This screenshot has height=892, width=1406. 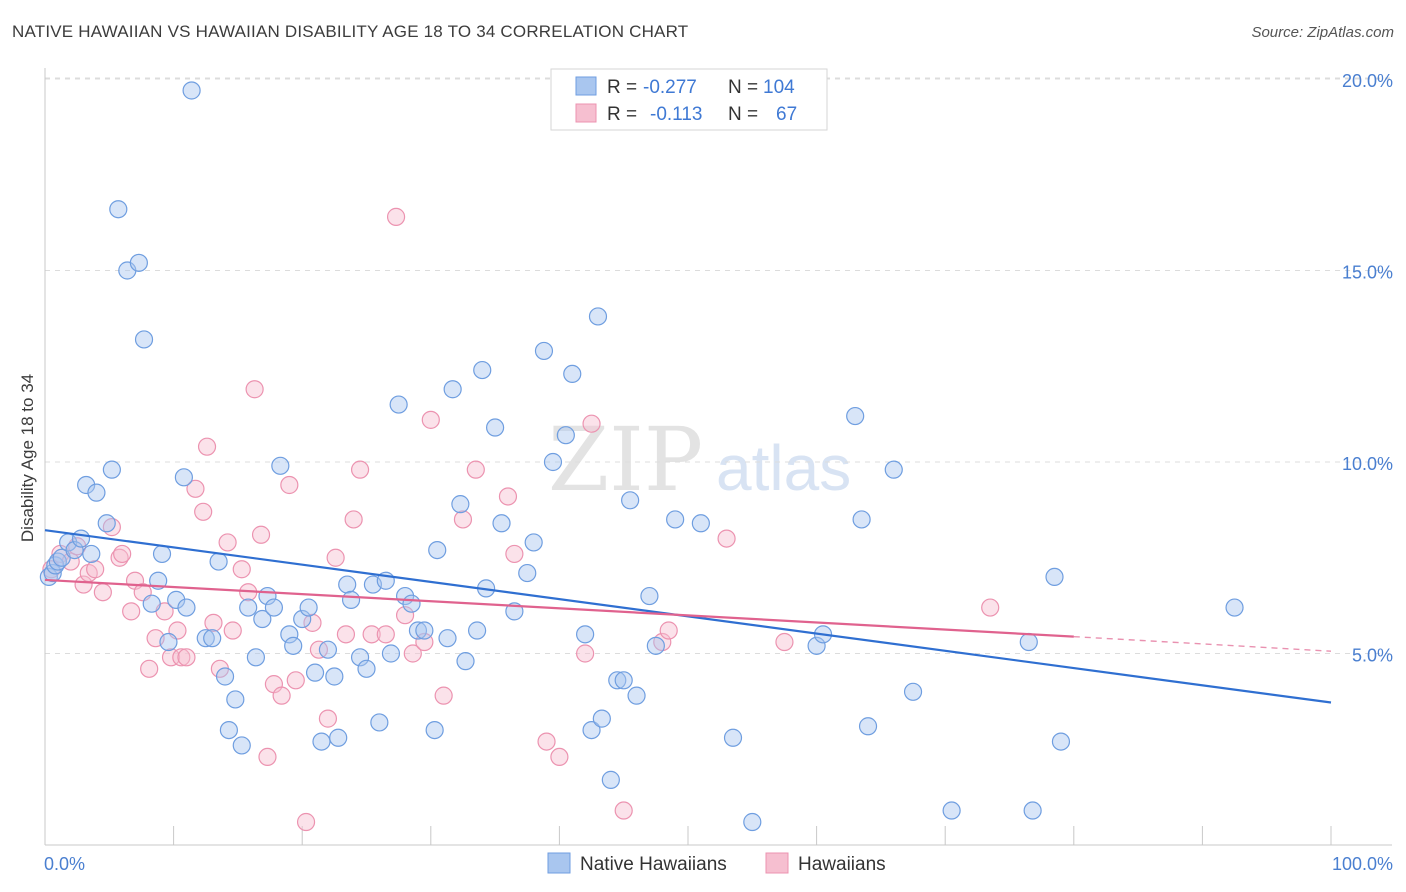 I want to click on legend-r-value-blue: -0.277, so click(x=670, y=87).